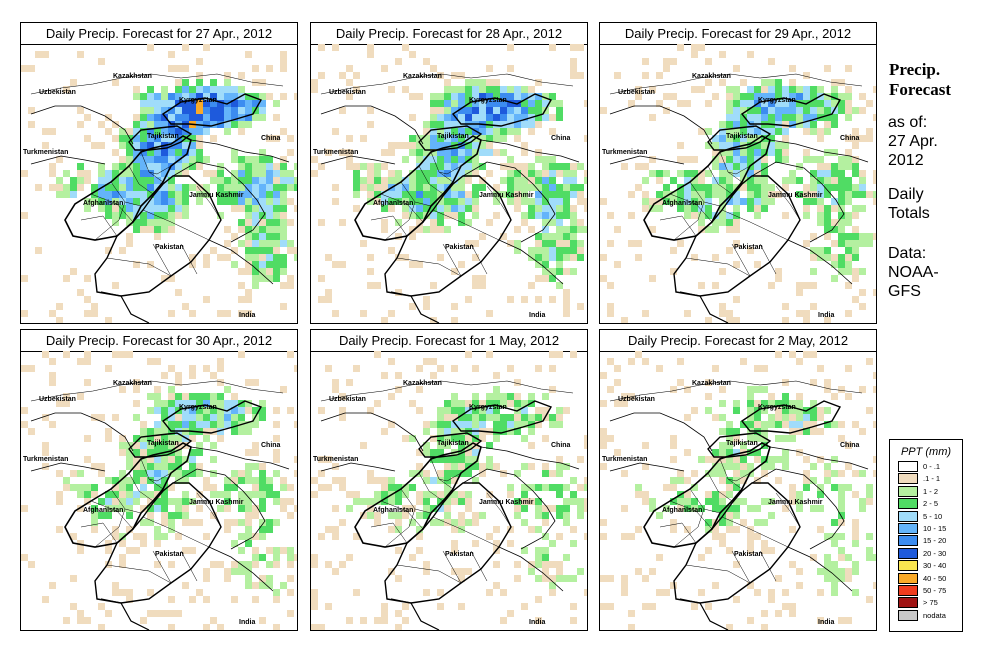 The height and width of the screenshot is (649, 983). What do you see at coordinates (212, 417) in the screenshot?
I see `kyrgyzstan-border` at bounding box center [212, 417].